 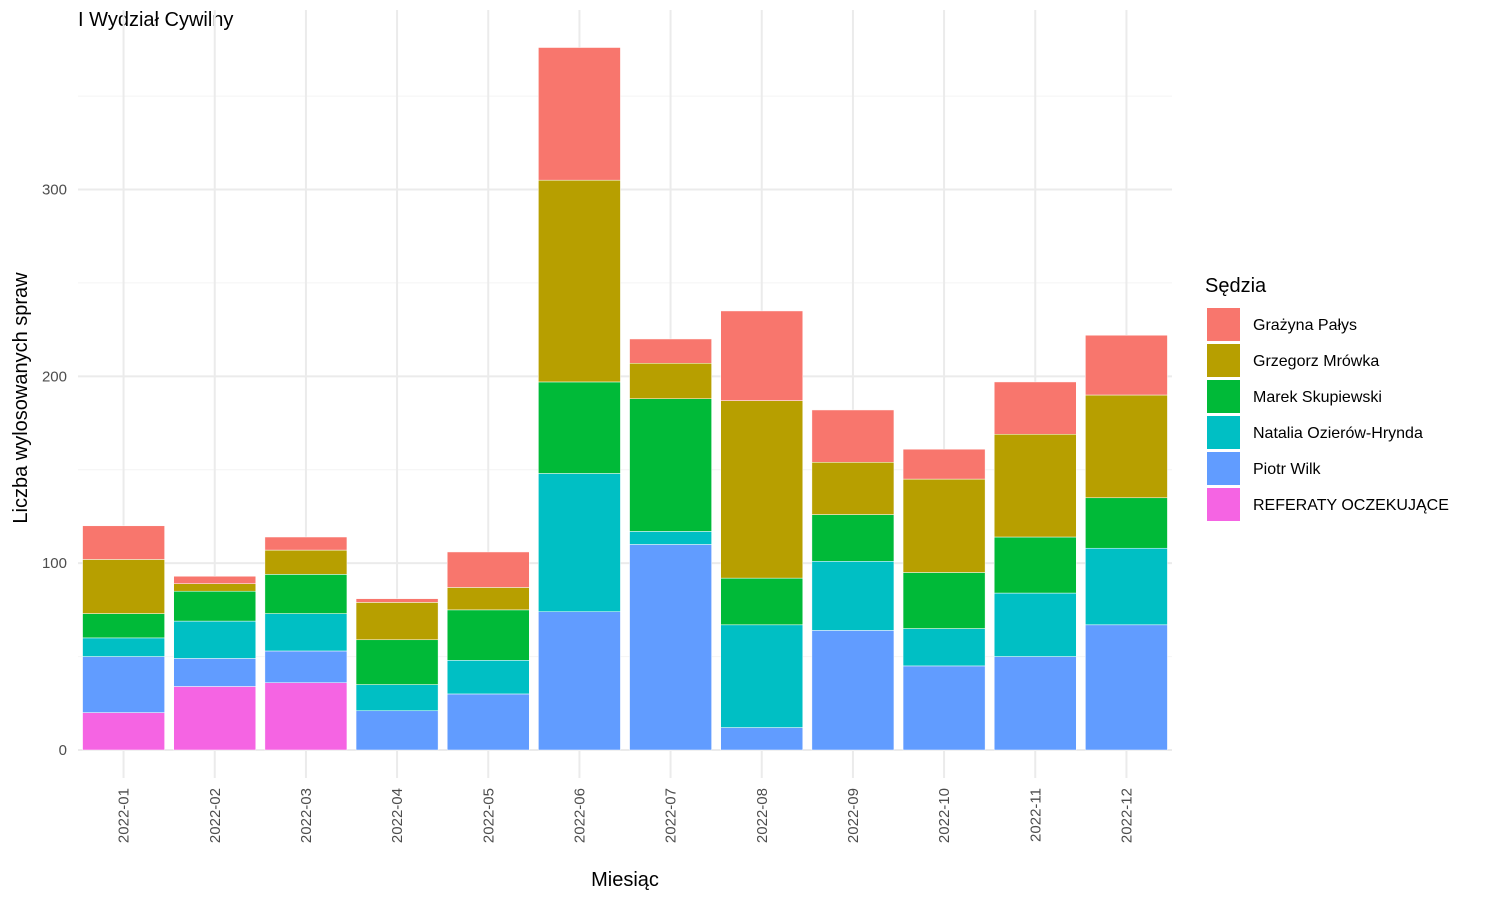 I want to click on x-tick-label: 2022-10, so click(x=944, y=815).